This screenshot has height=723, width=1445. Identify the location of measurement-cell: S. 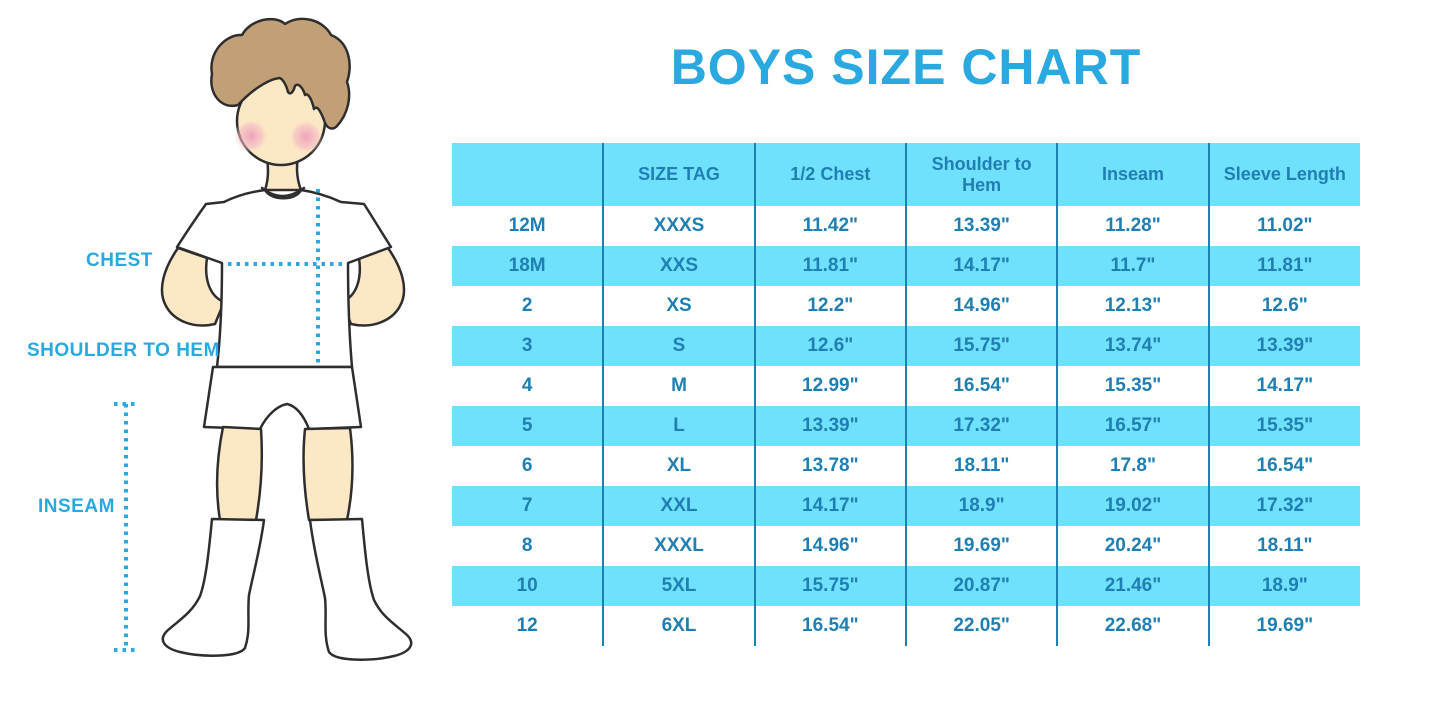
(678, 346).